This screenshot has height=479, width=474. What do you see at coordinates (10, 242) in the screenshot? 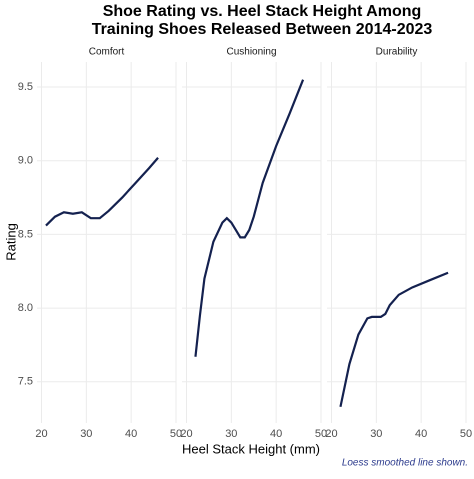
I see `y-axis-title: Rating` at bounding box center [10, 242].